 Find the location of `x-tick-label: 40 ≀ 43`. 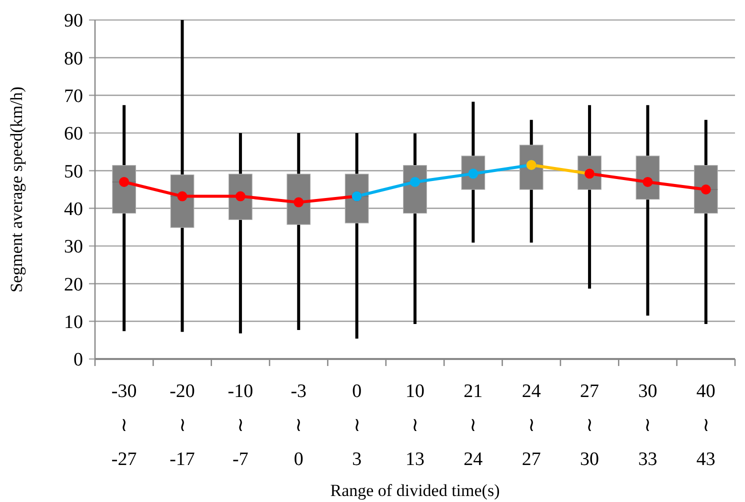

x-tick-label: 40 ≀ 43 is located at coordinates (706, 425).